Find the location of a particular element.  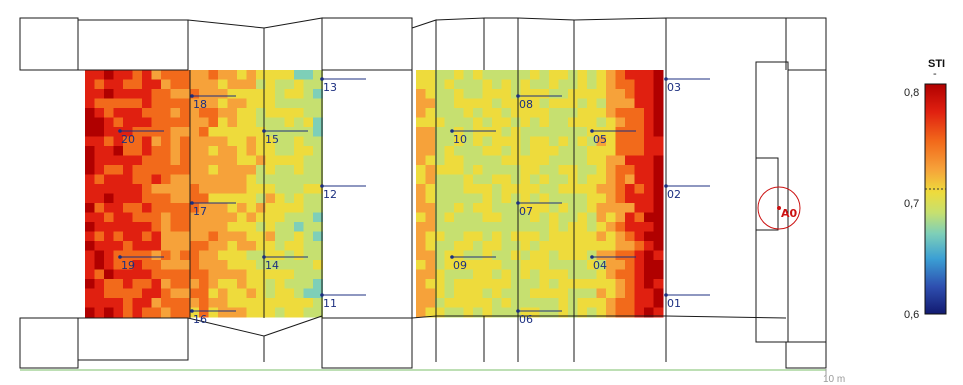

legend-title: STI is located at coordinates (936, 64).